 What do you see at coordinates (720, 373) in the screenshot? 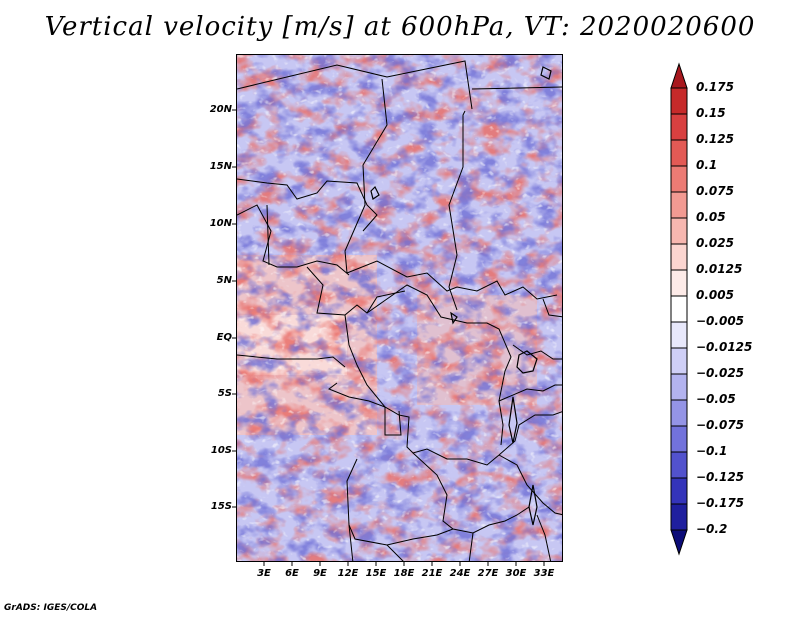
I see `colorbar-label: −0.025` at bounding box center [720, 373].